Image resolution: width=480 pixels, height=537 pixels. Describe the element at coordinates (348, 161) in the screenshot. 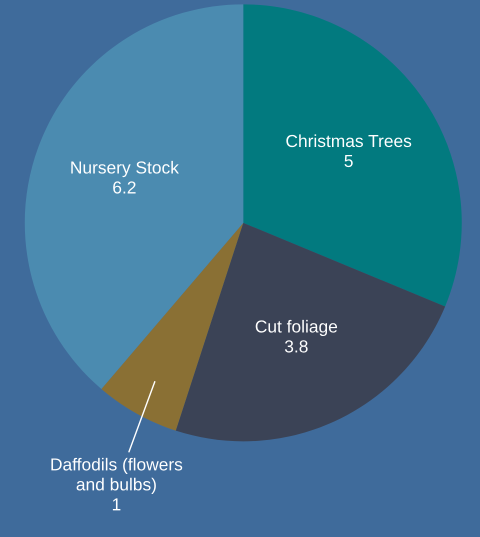

I see `data-label: 5` at that location.